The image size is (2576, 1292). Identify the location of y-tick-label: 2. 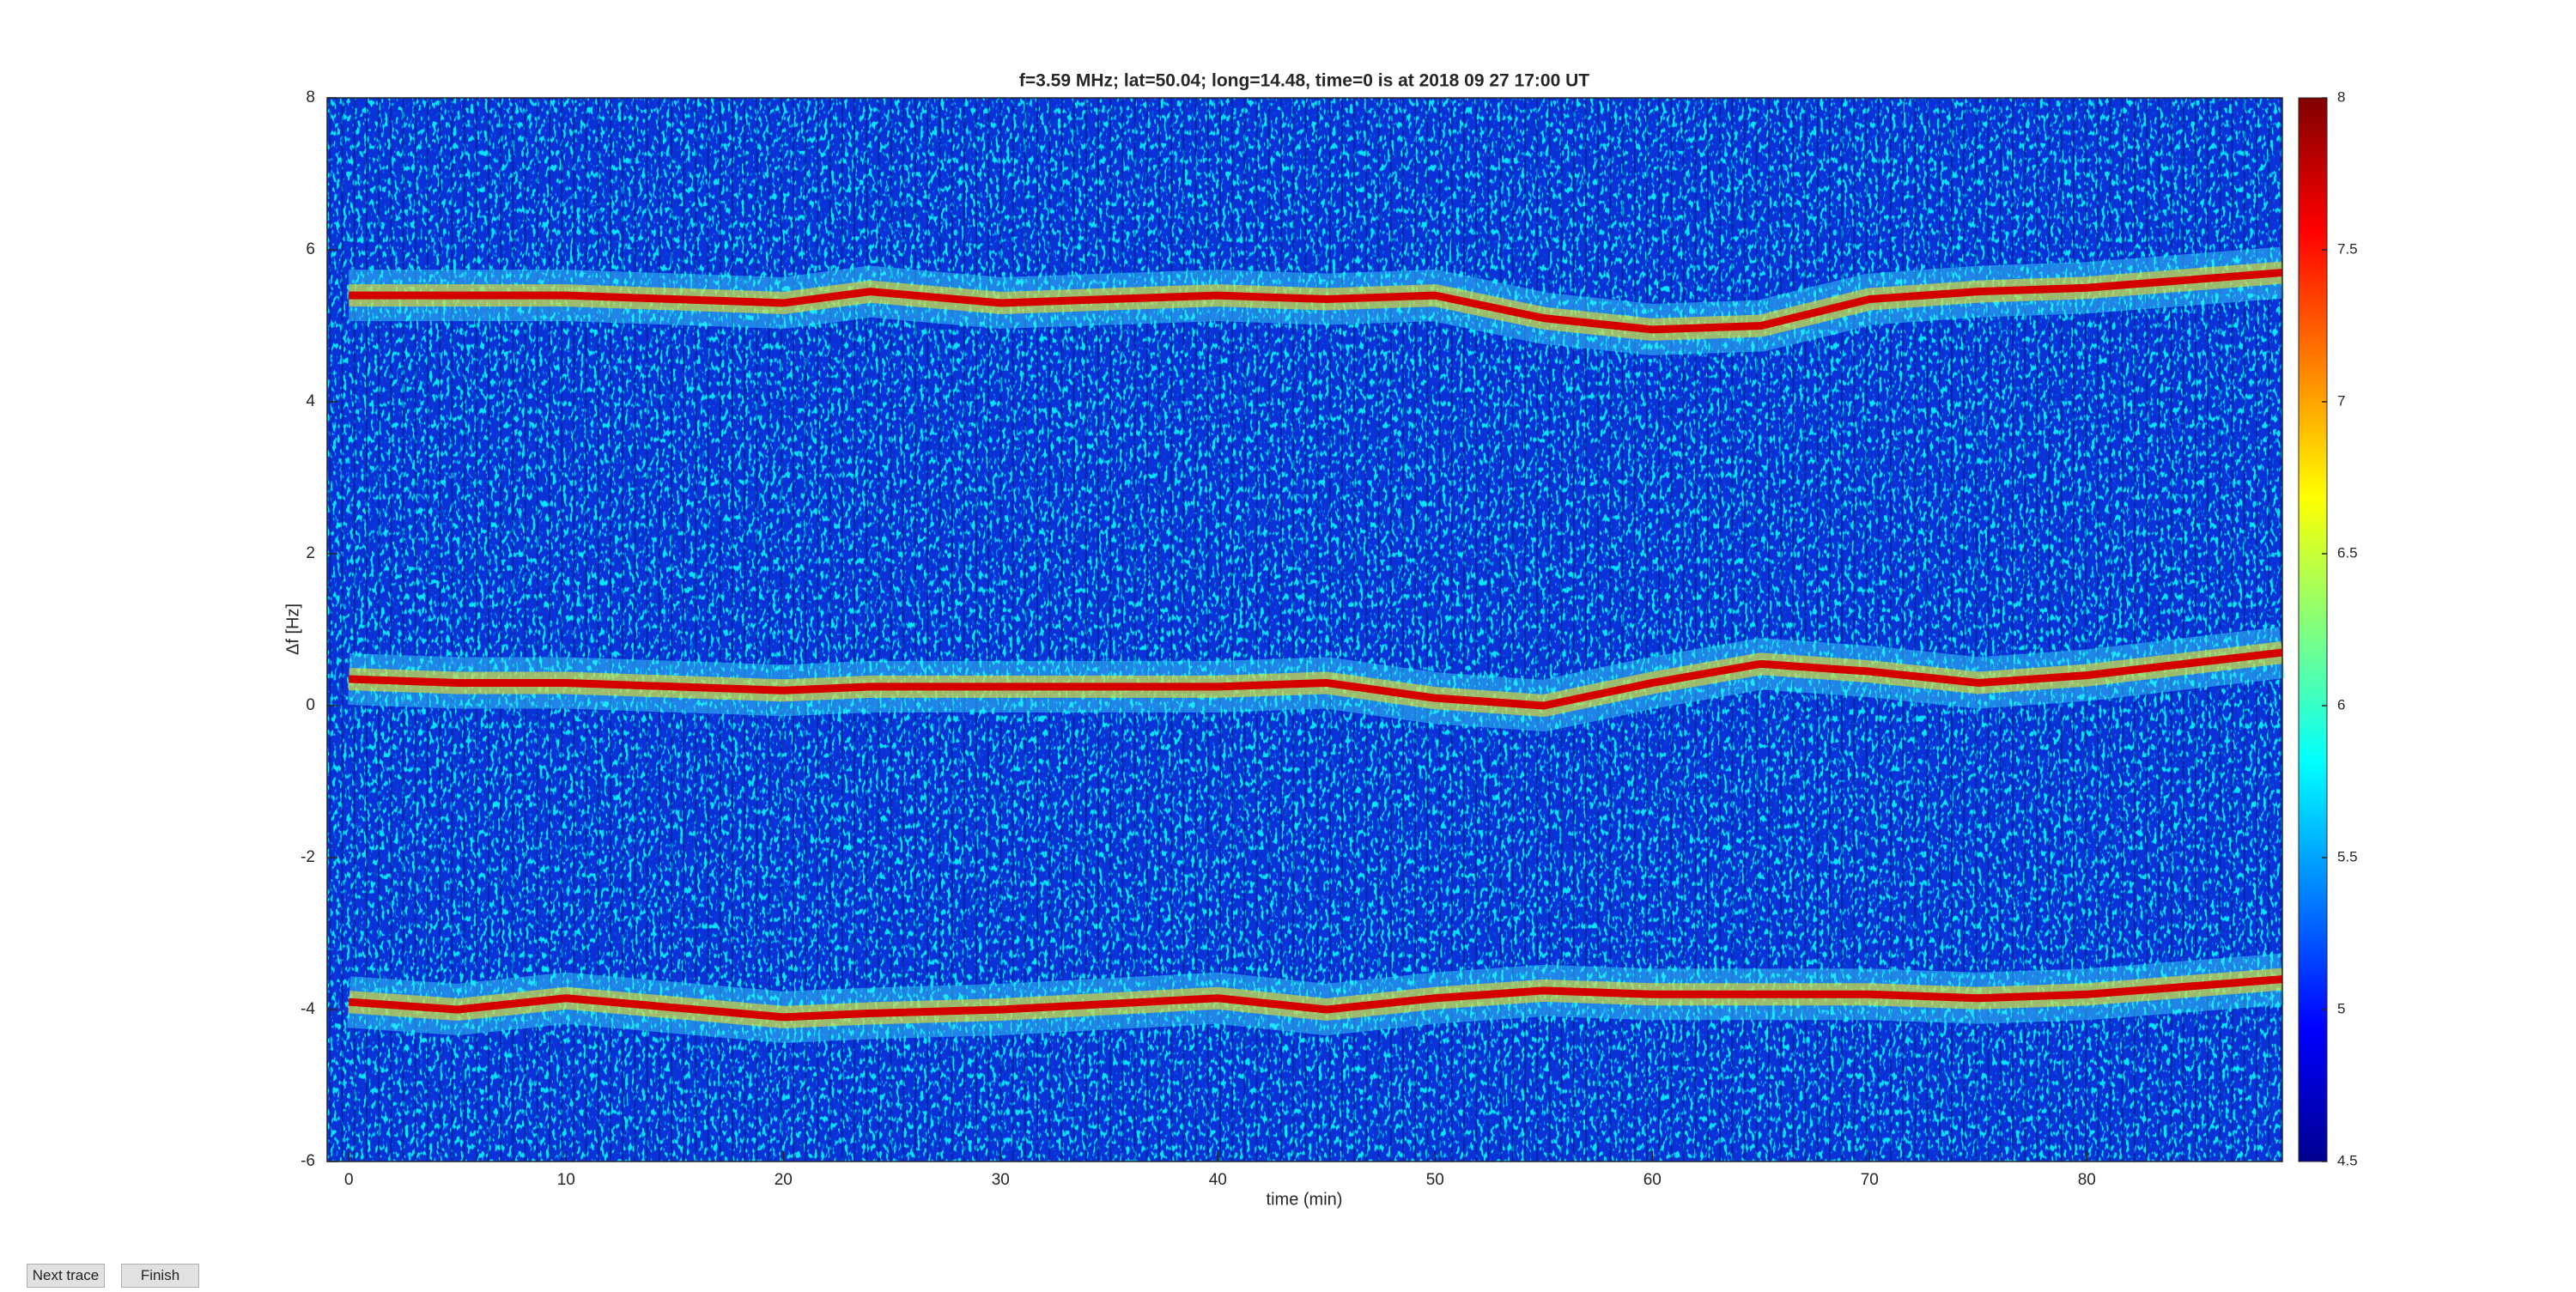
(311, 553).